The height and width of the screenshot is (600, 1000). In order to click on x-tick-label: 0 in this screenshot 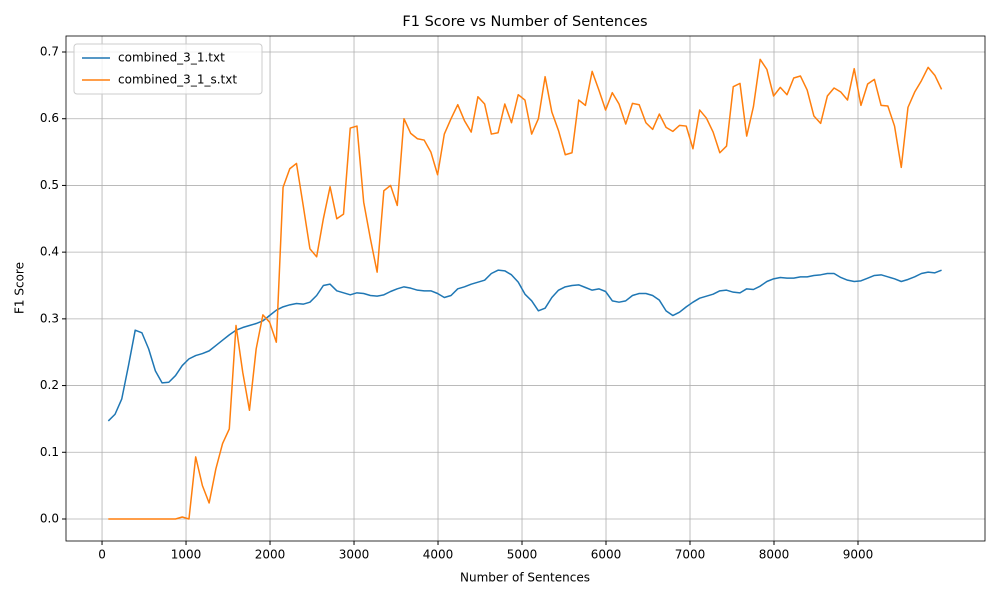, I will do `click(102, 555)`.